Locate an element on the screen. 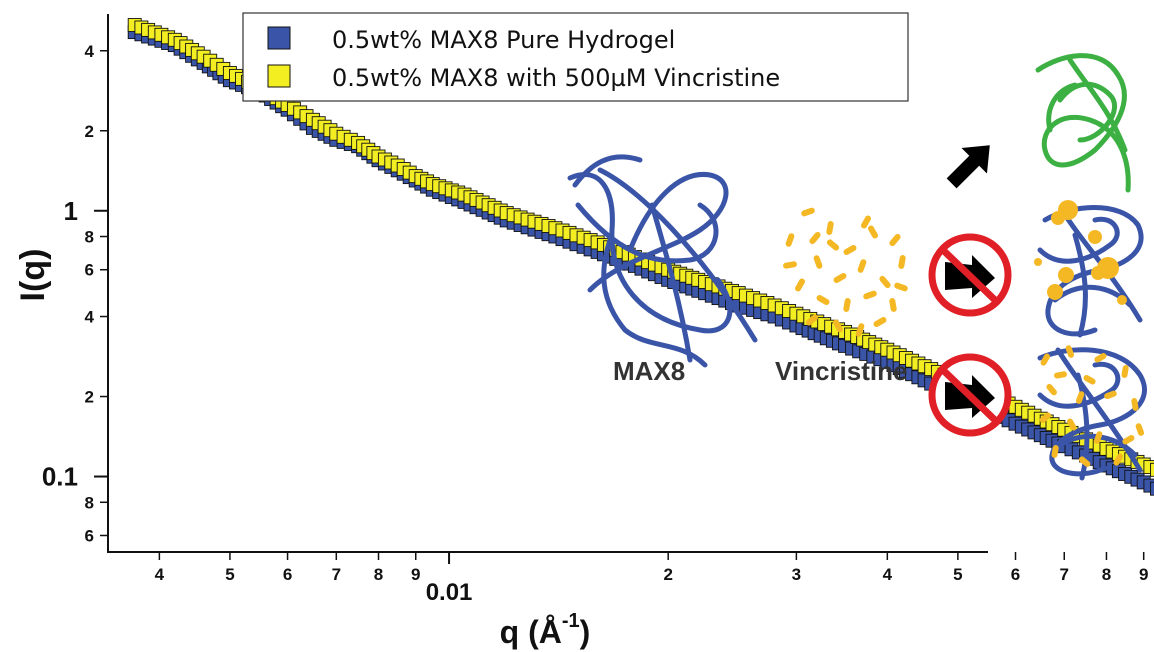 The height and width of the screenshot is (652, 1154). x-axis-label: q (Å-1) is located at coordinates (545, 630).